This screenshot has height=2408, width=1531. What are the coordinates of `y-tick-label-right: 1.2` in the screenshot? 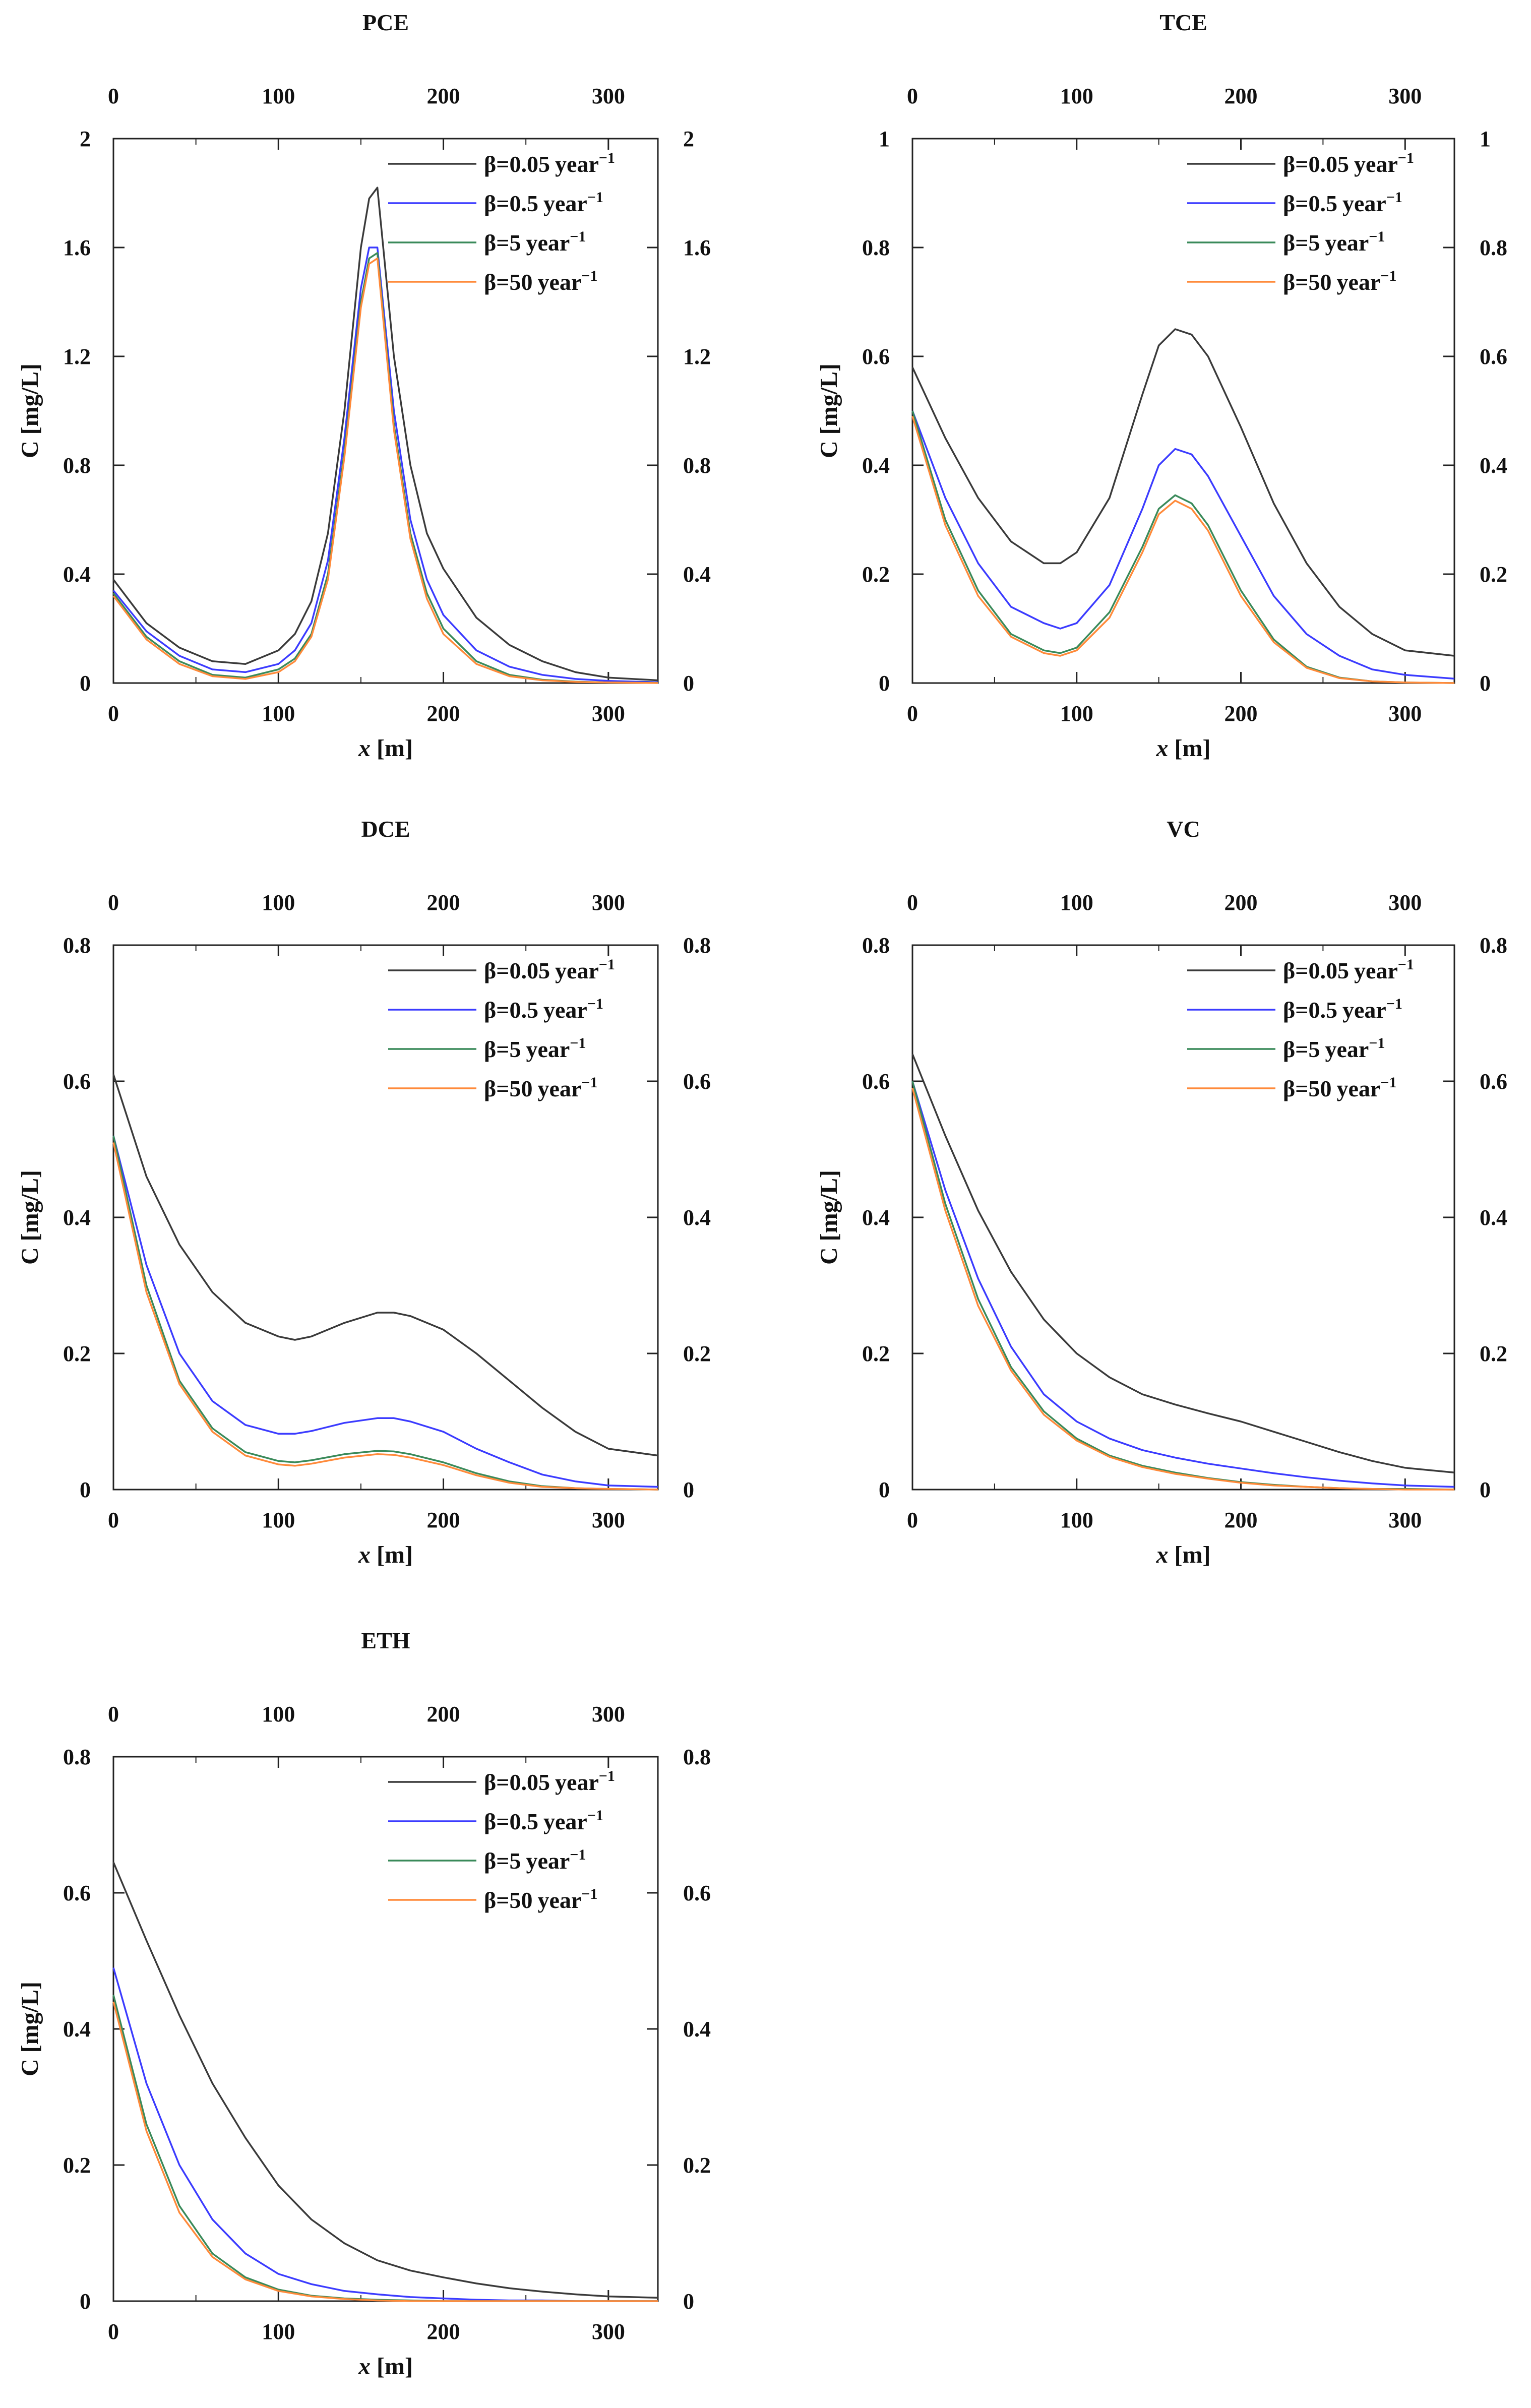 It's located at (697, 357).